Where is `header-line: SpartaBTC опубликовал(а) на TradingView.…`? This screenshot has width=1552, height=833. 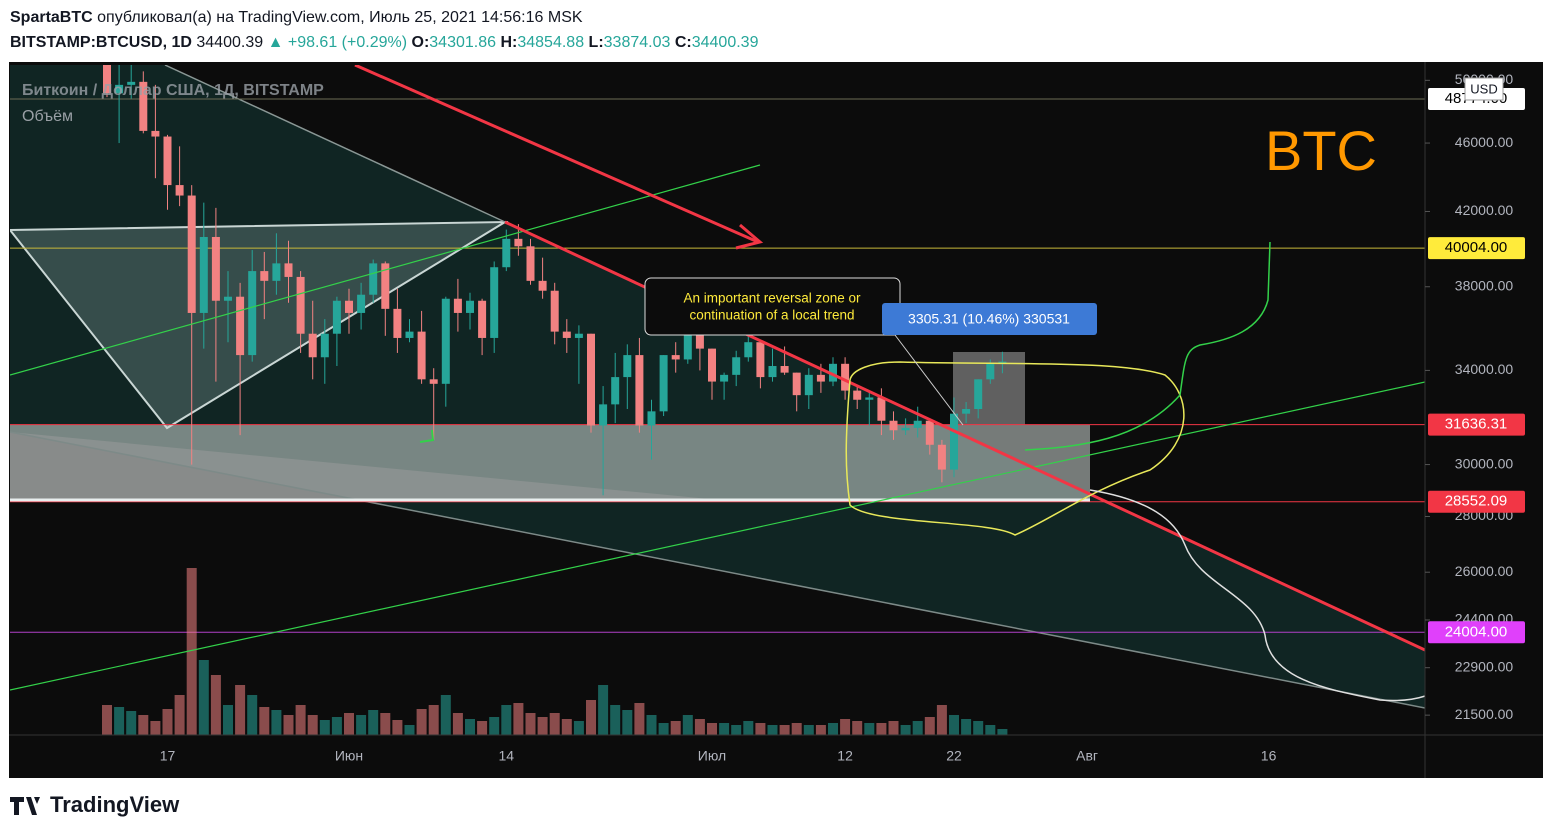
header-line: SpartaBTC опубликовал(а) на TradingView.… is located at coordinates (296, 17).